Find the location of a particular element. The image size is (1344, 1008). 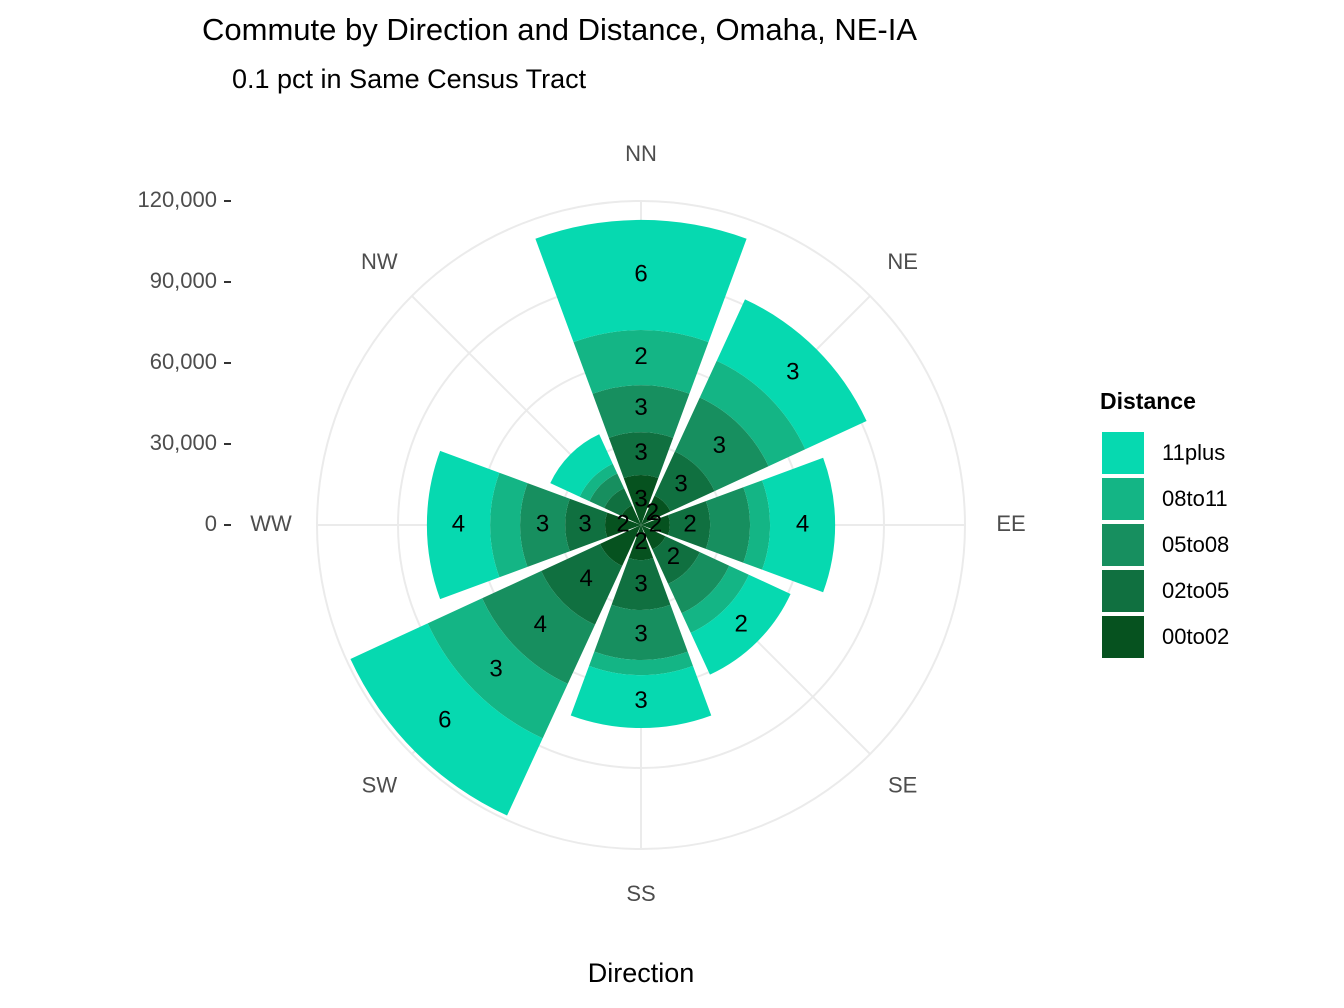

x-tick-label: NE is located at coordinates (902, 261).